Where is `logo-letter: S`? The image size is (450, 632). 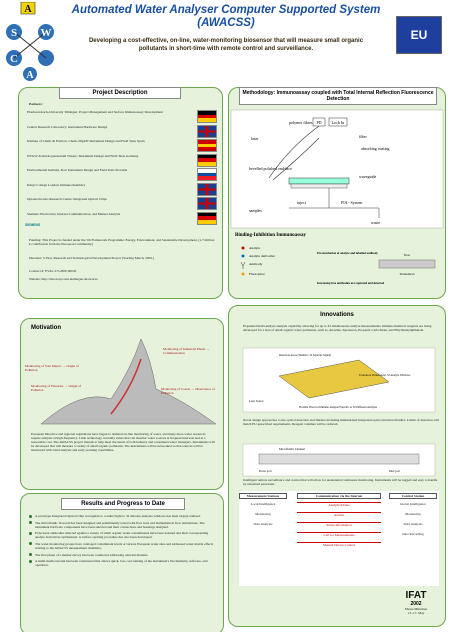
logo-letter: S is located at coordinates (14, 33).